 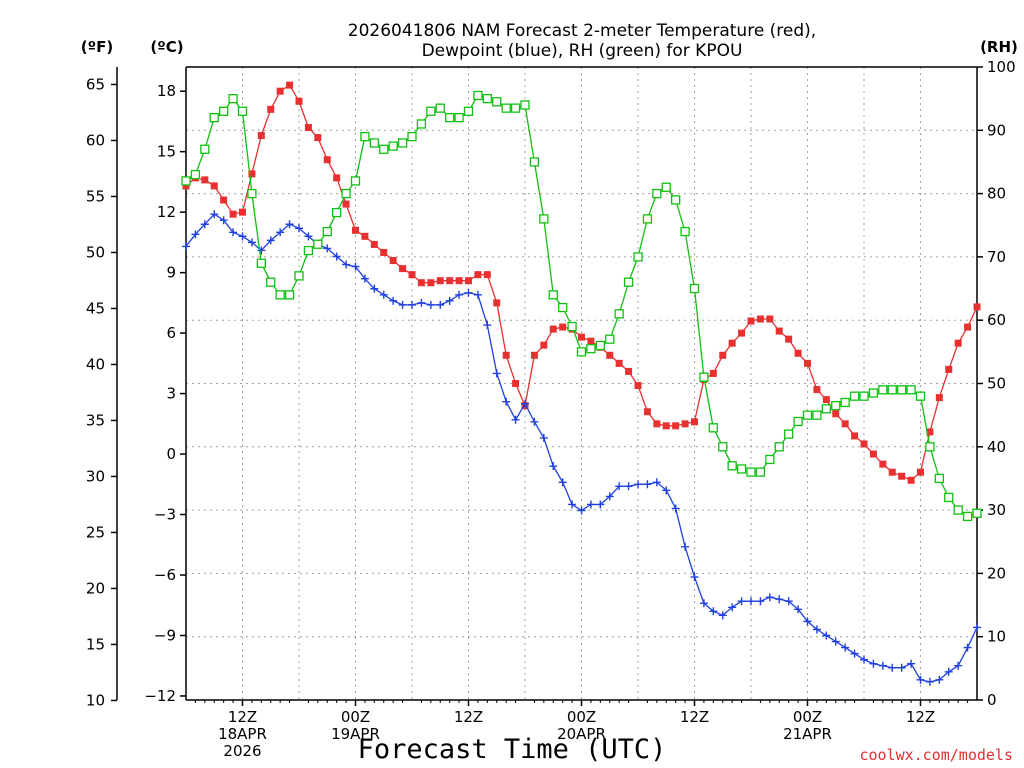 I want to click on fahrenheit-tick-label: 60, so click(x=95, y=140).